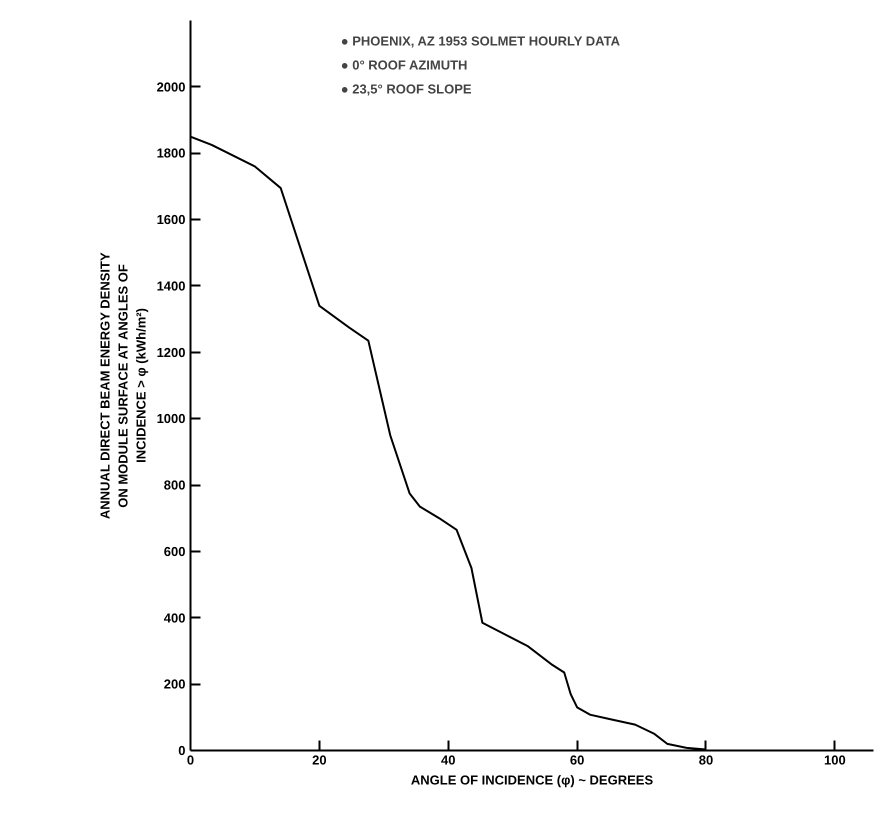 The width and height of the screenshot is (883, 830). What do you see at coordinates (175, 684) in the screenshot?
I see `y-tick-label: 200` at bounding box center [175, 684].